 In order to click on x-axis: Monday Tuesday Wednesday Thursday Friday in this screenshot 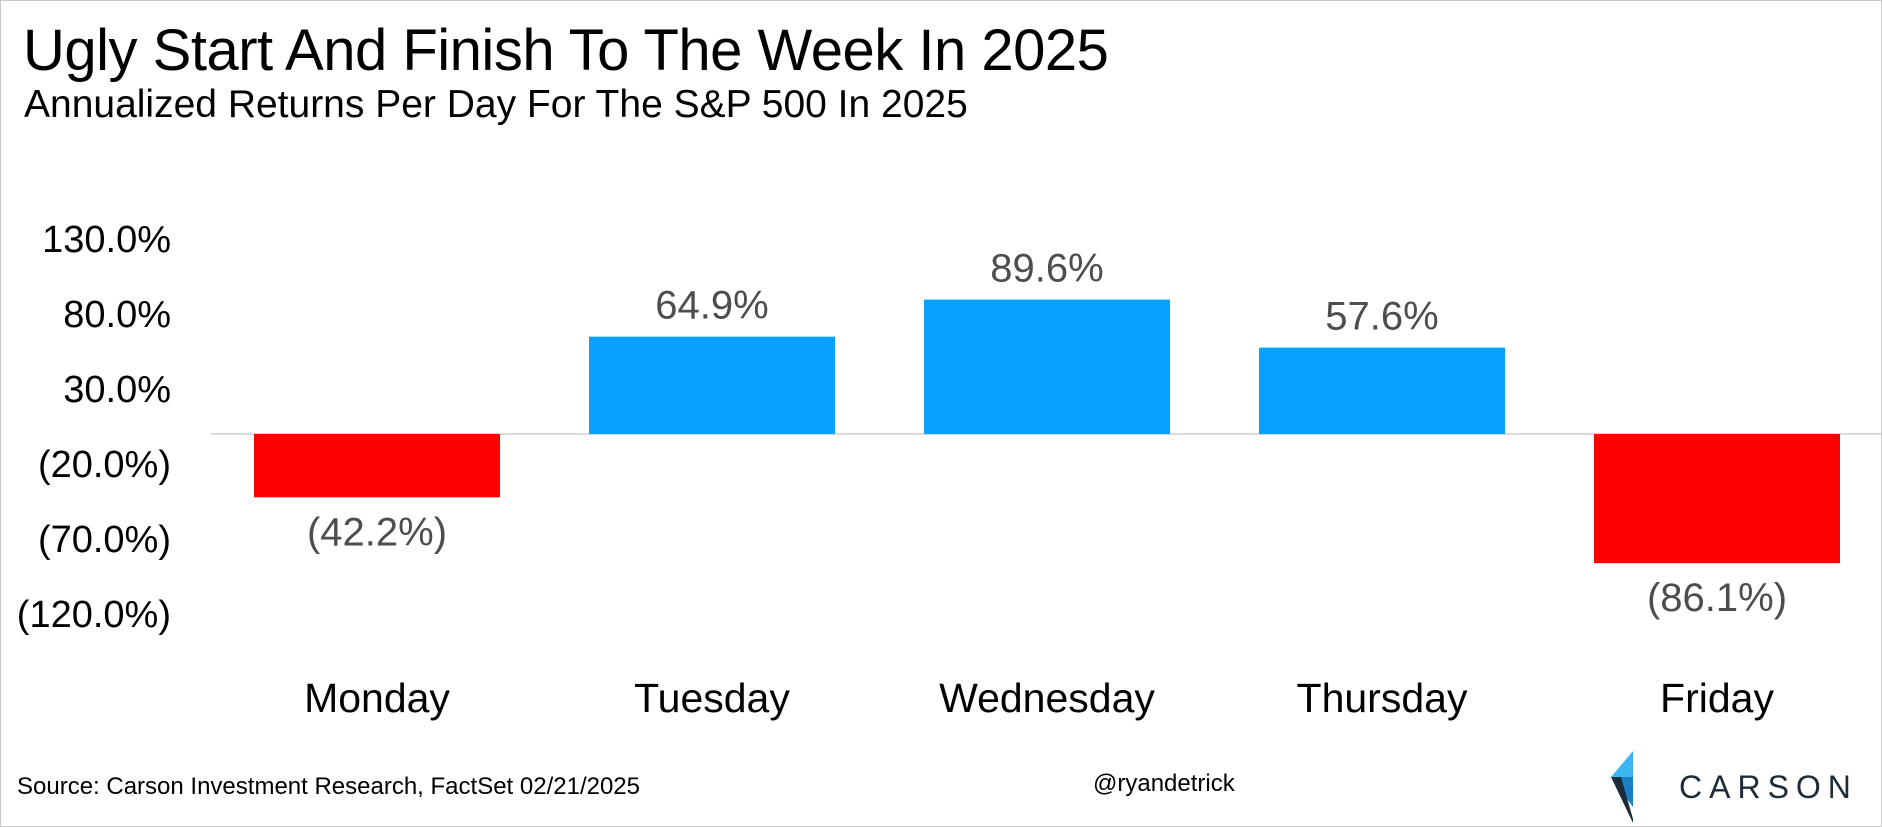, I will do `click(1039, 698)`.